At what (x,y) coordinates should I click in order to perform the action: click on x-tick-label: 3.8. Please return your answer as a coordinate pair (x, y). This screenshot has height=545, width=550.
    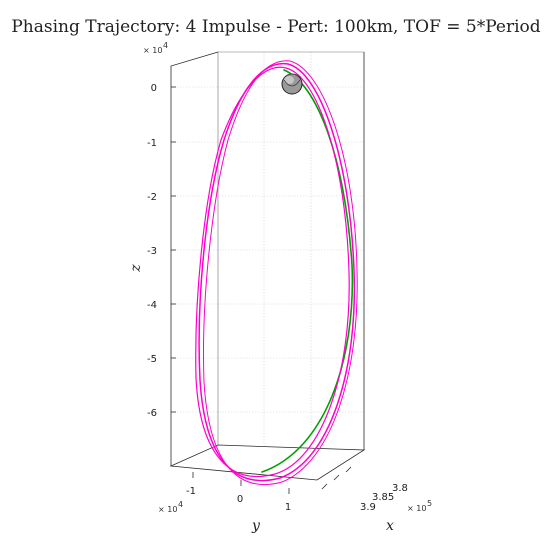
    Looking at the image, I should click on (400, 488).